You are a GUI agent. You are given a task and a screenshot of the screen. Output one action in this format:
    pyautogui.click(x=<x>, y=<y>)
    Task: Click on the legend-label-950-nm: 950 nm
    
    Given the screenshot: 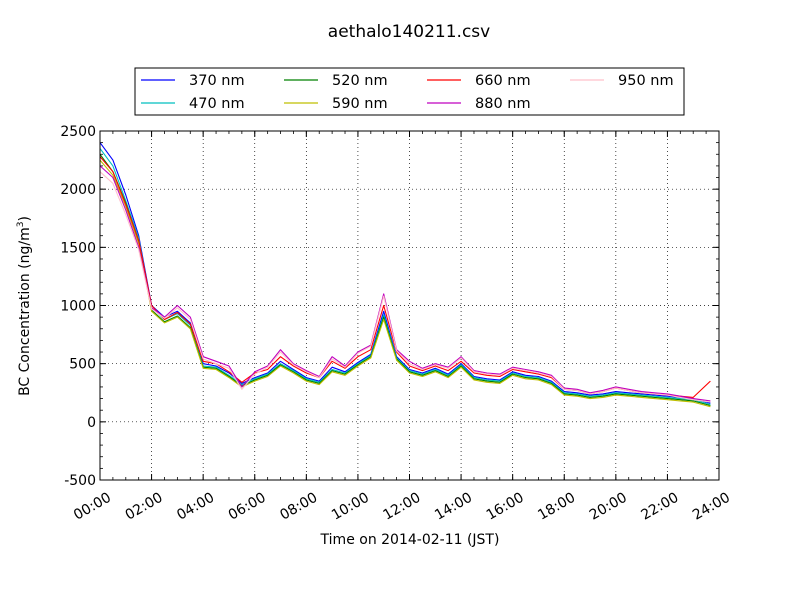 What is the action you would take?
    pyautogui.click(x=646, y=81)
    